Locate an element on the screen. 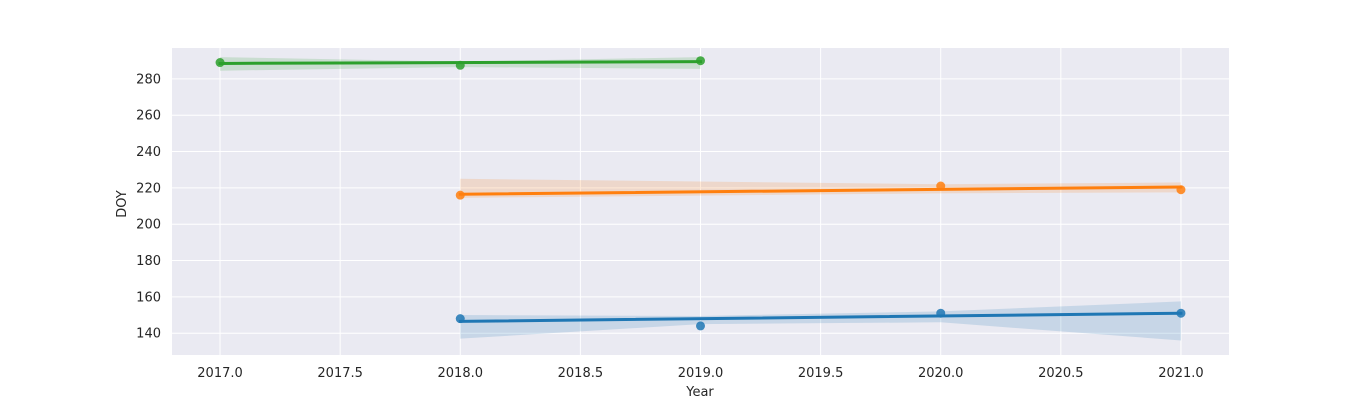 This screenshot has height=400, width=1366. y-tick-label: 260 is located at coordinates (148, 116).